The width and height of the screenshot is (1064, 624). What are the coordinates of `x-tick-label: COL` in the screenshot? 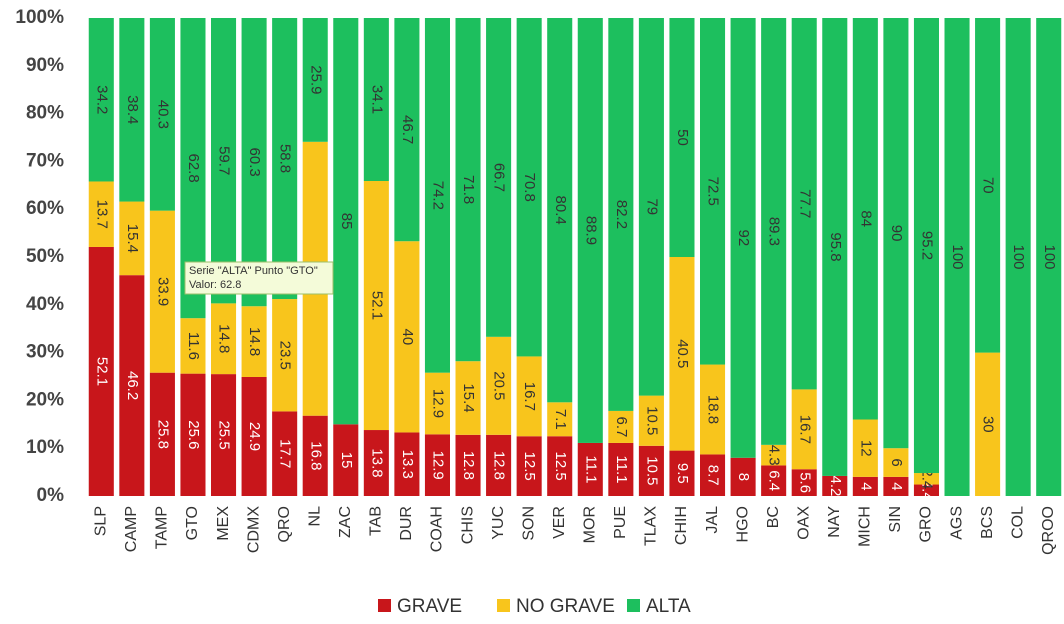 It's located at (1017, 522).